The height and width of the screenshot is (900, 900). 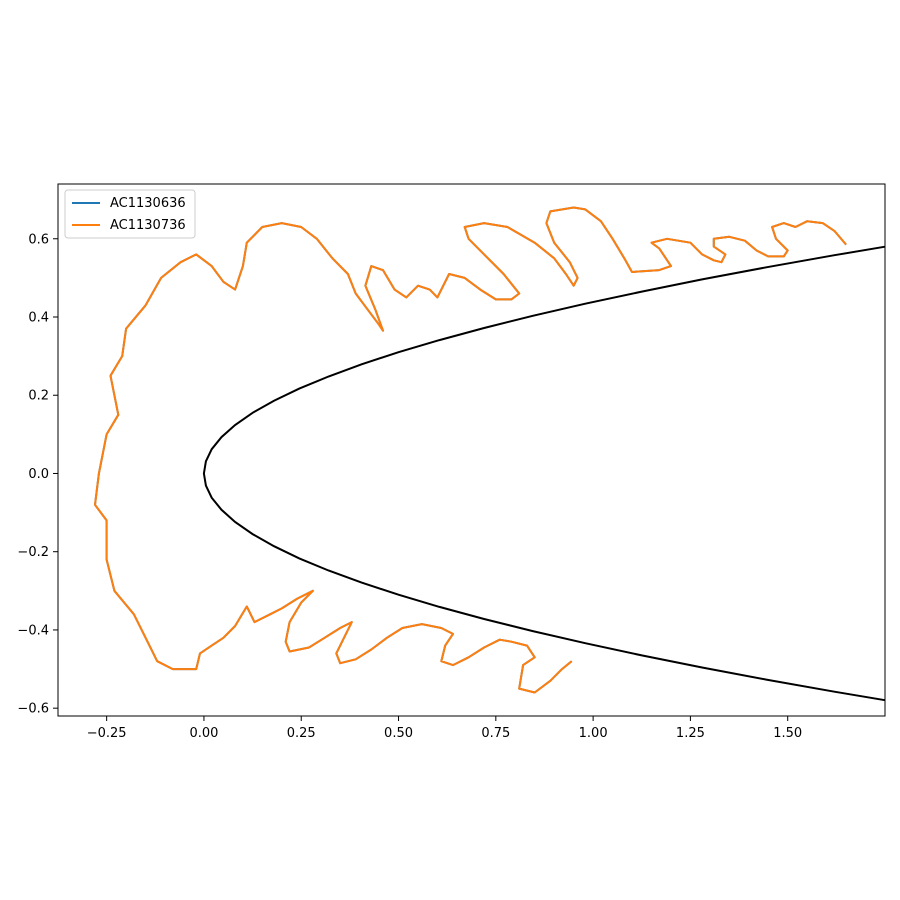 What do you see at coordinates (203, 733) in the screenshot?
I see `x-tick-label: 0.00` at bounding box center [203, 733].